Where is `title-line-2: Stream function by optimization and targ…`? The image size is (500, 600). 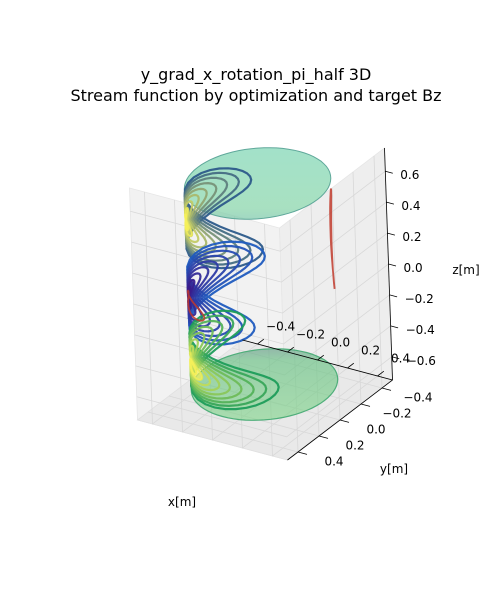 title-line-2: Stream function by optimization and targ… is located at coordinates (255, 95).